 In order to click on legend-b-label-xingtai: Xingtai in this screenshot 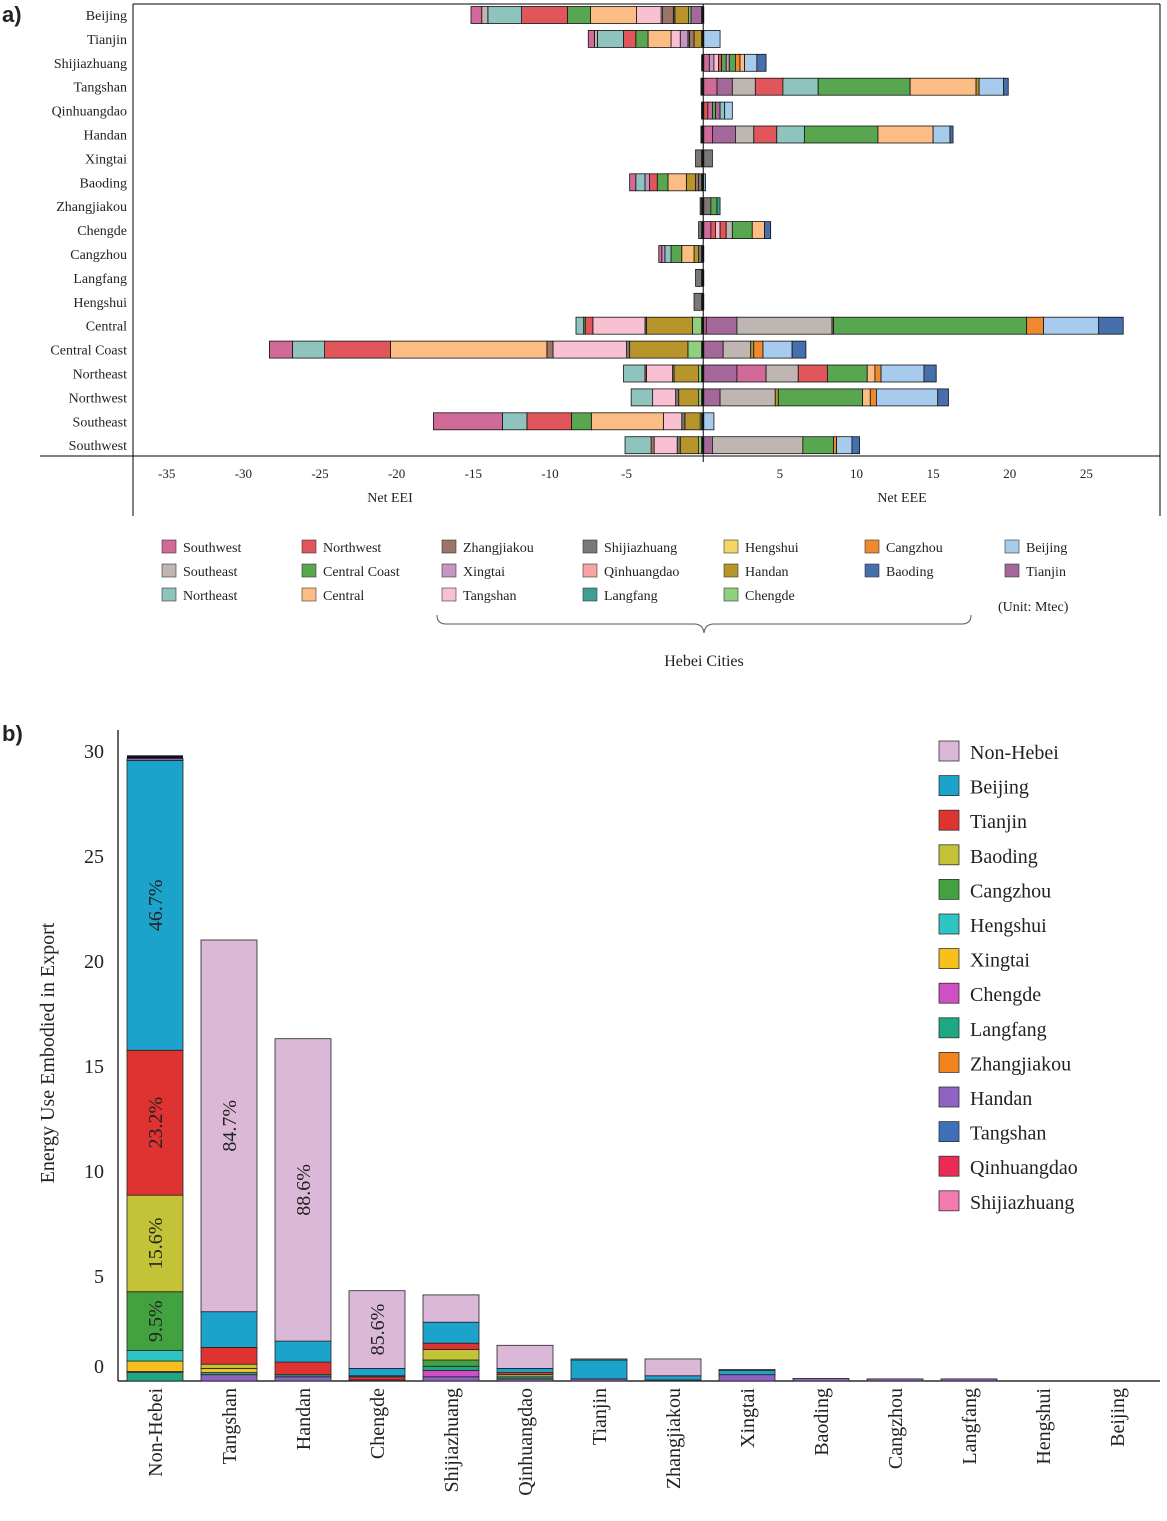, I will do `click(1000, 961)`.